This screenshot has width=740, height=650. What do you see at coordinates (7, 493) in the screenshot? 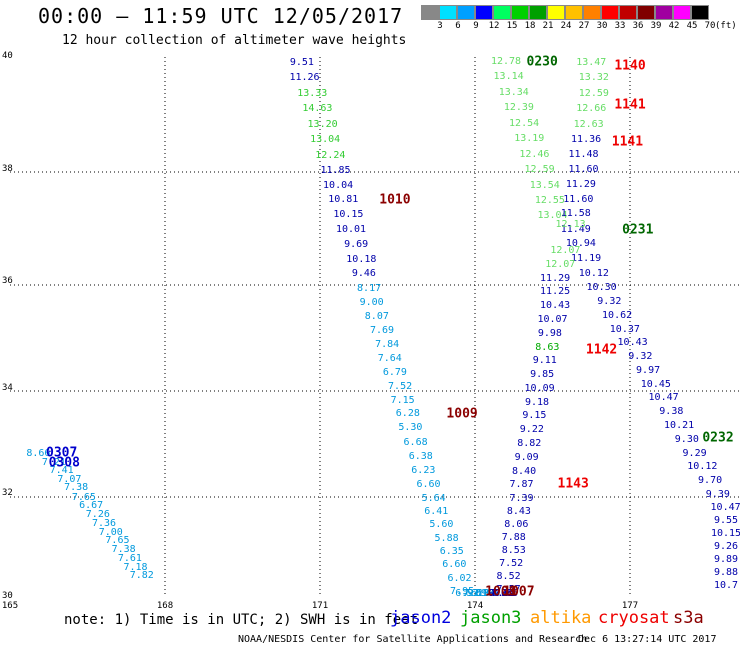
I see `latitude-tick-label: 32` at bounding box center [7, 493].